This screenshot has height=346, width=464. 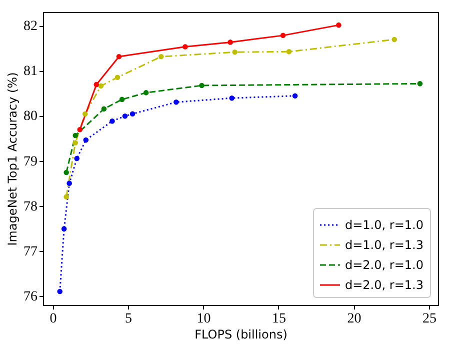 What do you see at coordinates (31, 116) in the screenshot?
I see `y-tick-label: 80` at bounding box center [31, 116].